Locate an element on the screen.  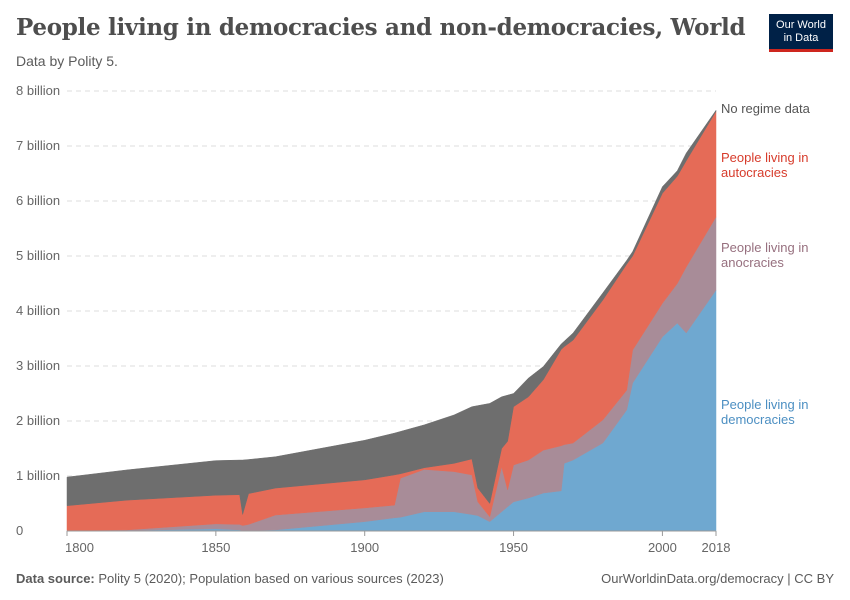
y-tick-label: 6 billion is located at coordinates (38, 200).